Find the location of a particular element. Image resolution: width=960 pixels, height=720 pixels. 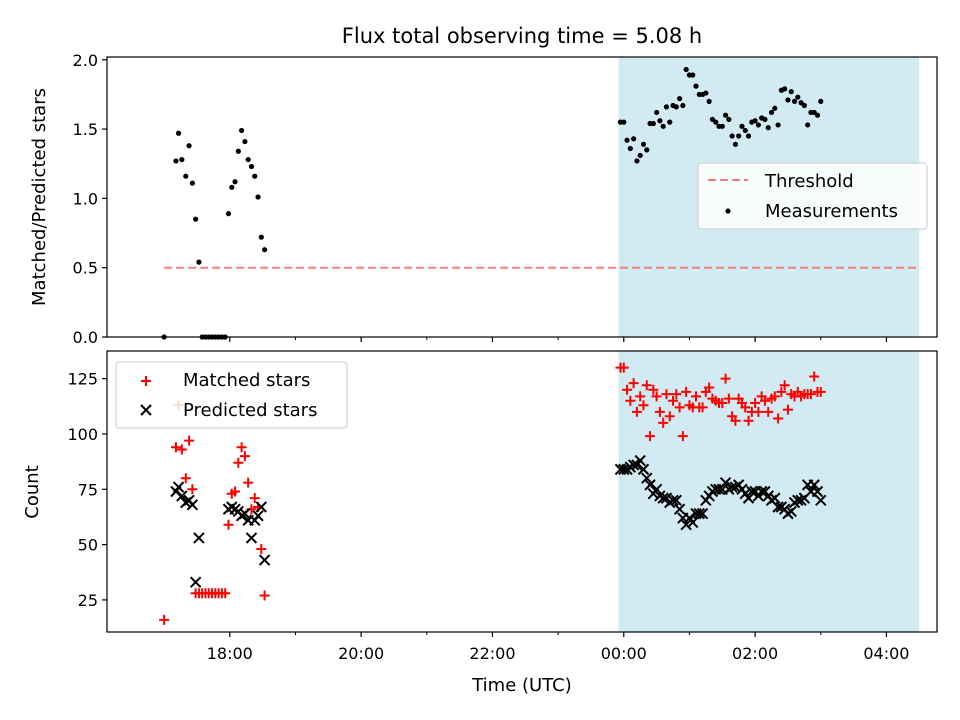

y-axis-label-top: Matched/Predicted stars is located at coordinates (39, 197).